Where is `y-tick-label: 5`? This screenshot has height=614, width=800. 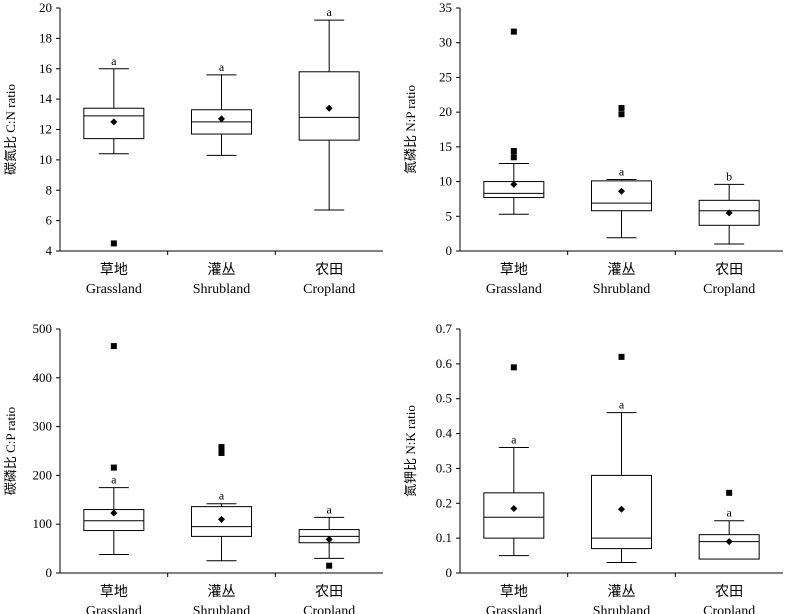
y-tick-label: 5 is located at coordinates (449, 215).